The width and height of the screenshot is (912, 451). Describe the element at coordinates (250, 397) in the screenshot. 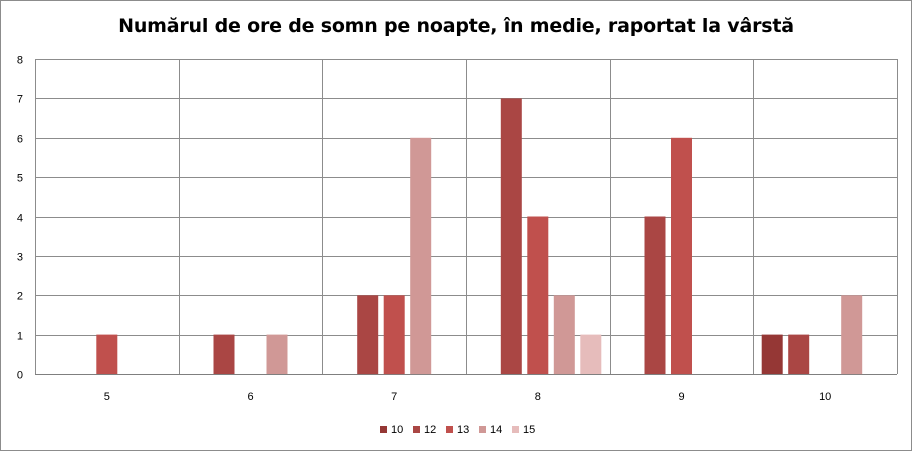

I see `x-tick-label: 6` at that location.